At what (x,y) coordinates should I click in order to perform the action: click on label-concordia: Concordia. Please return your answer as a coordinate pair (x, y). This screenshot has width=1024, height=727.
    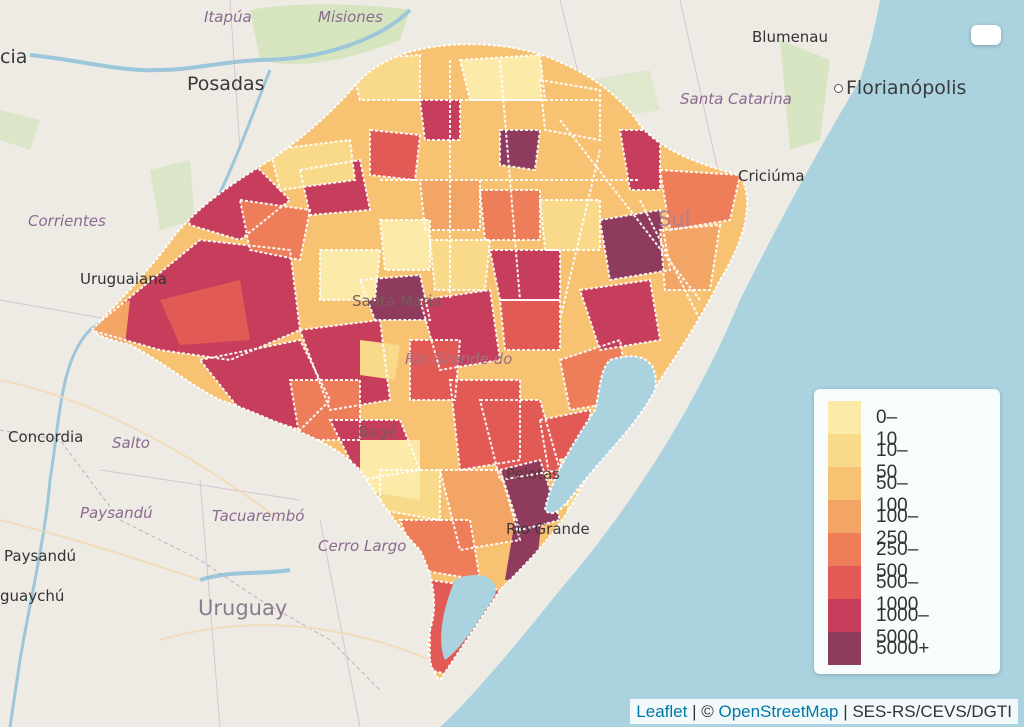
    Looking at the image, I should click on (46, 437).